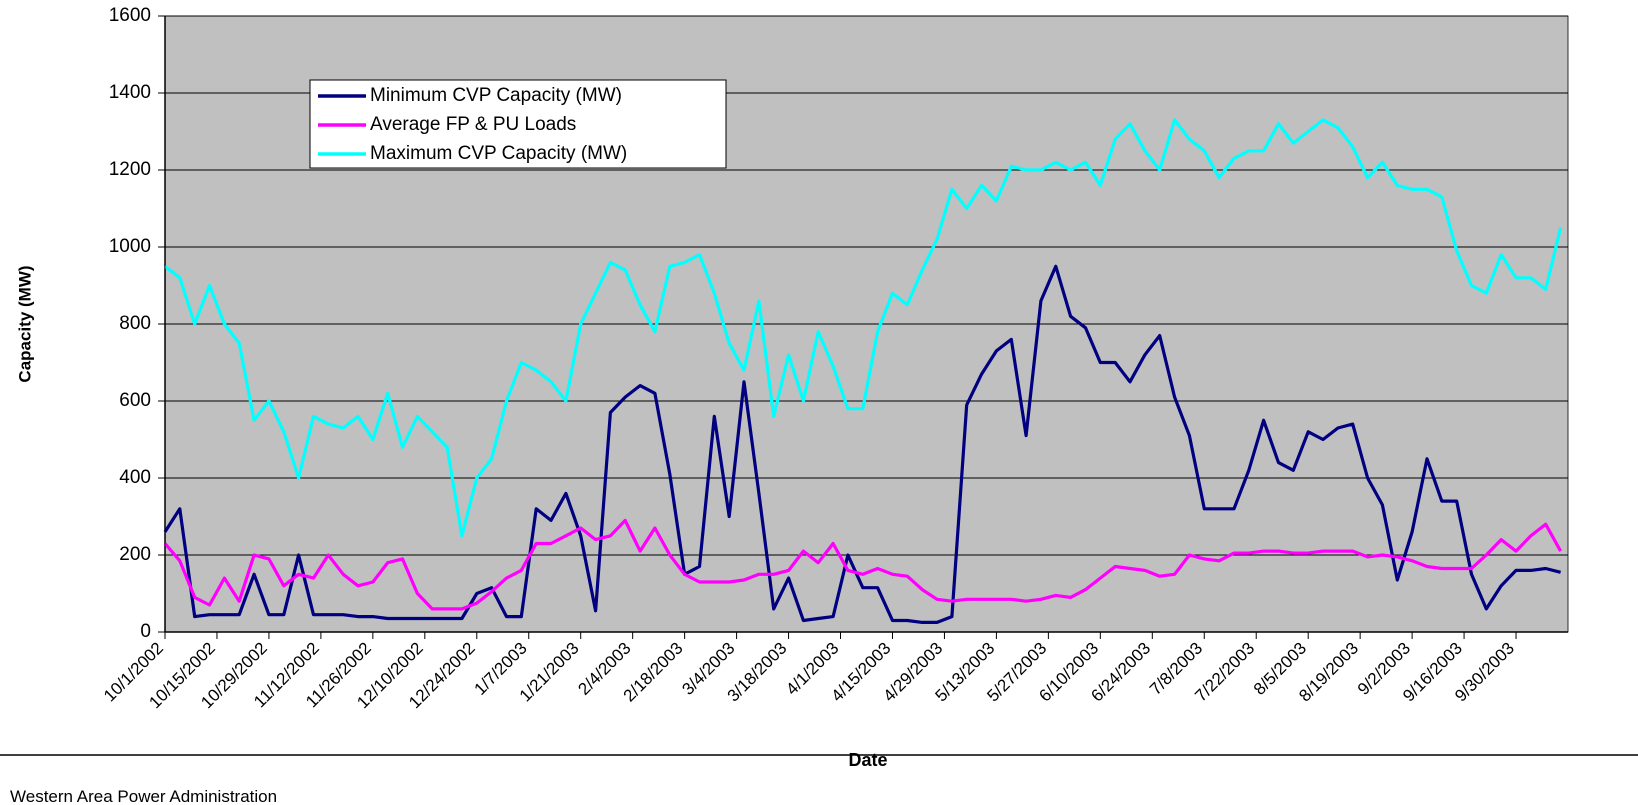 This screenshot has height=805, width=1638. I want to click on y-tick-label: 0, so click(145, 631).